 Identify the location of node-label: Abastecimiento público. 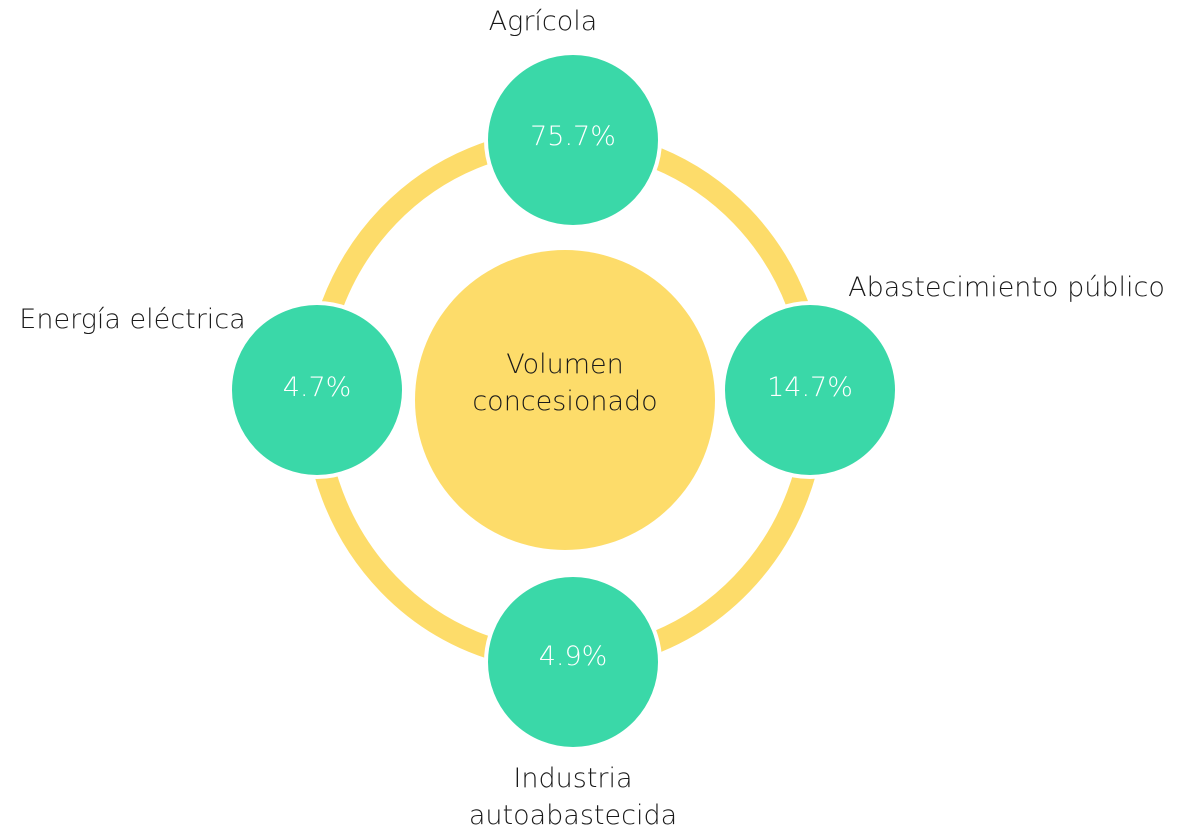
(1006, 287).